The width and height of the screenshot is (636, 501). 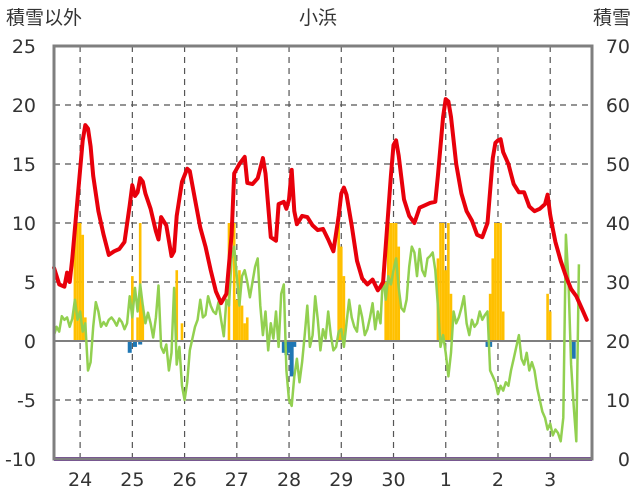 I want to click on x-tick-label: 25, so click(x=132, y=480).